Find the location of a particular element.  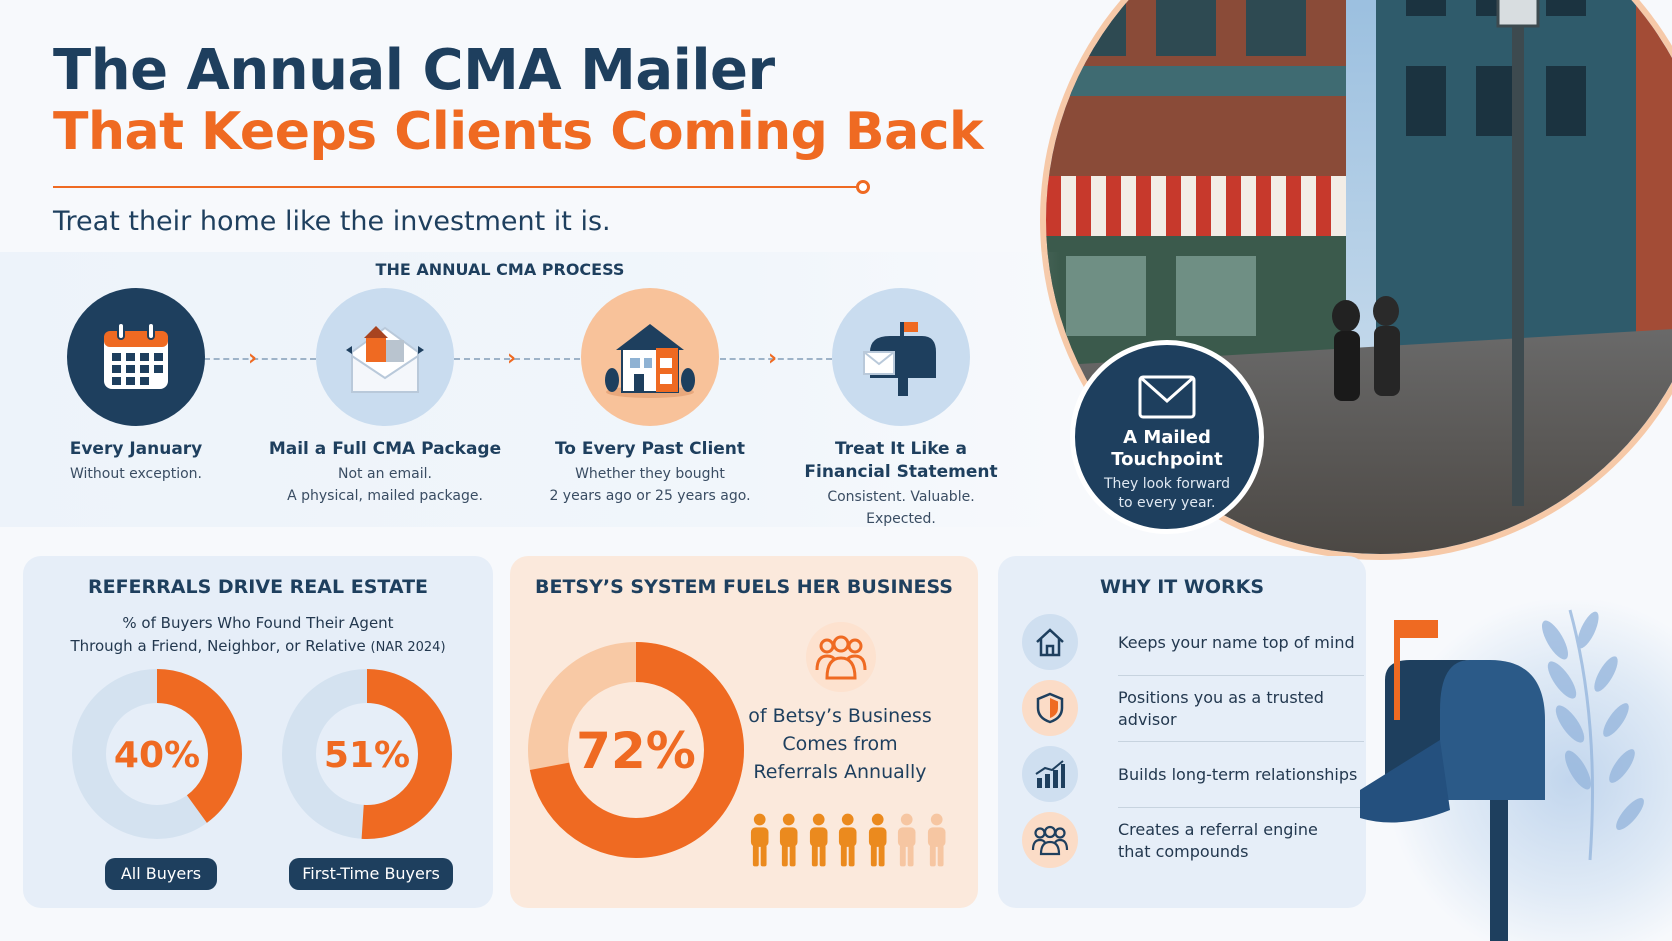

shield-icon is located at coordinates (1050, 708).